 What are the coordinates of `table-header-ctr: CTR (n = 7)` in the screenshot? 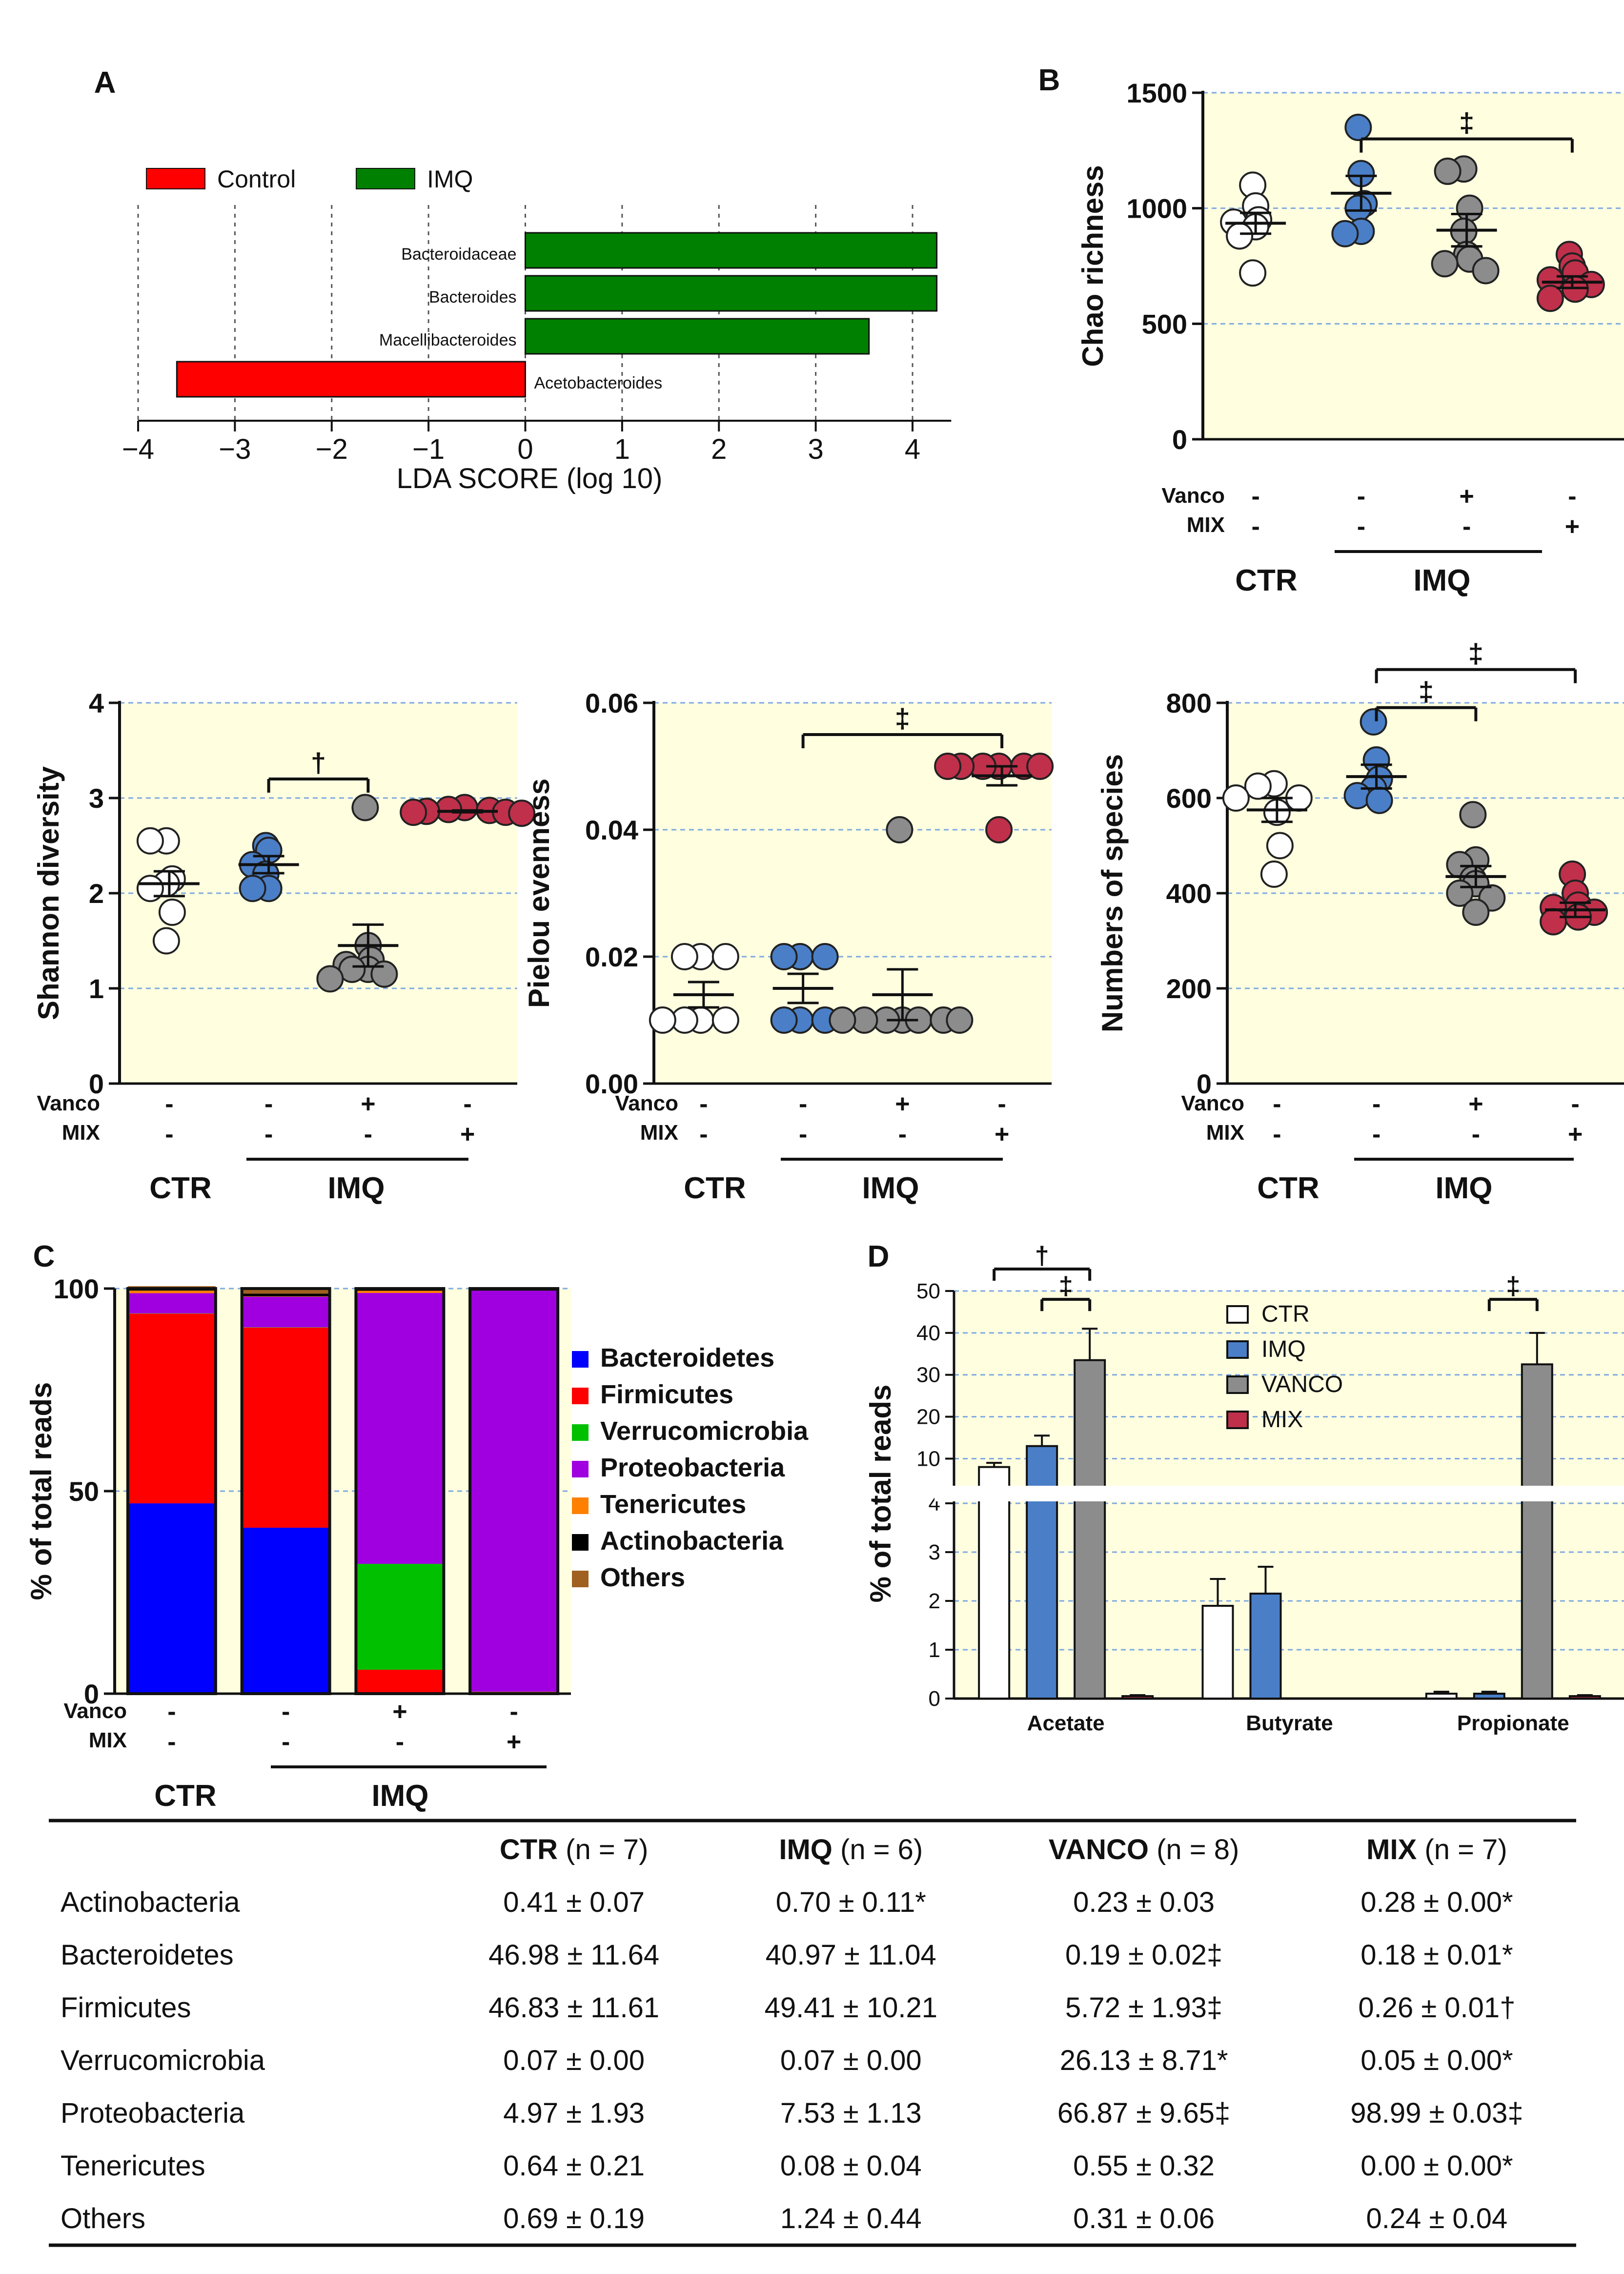 It's located at (574, 1849).